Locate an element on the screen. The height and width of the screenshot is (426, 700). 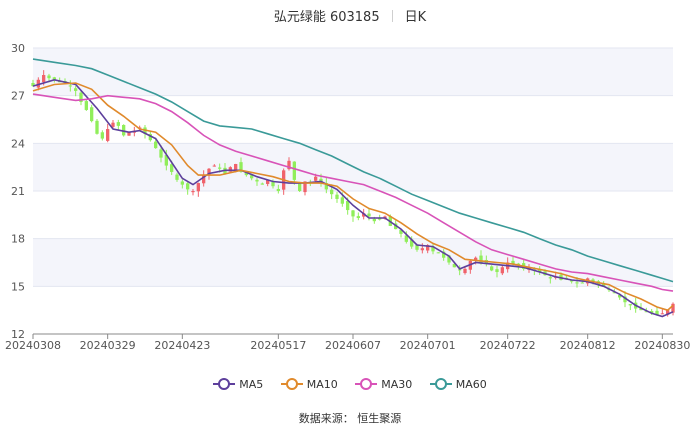
legend-item-ma5: MA5 is located at coordinates (238, 384).